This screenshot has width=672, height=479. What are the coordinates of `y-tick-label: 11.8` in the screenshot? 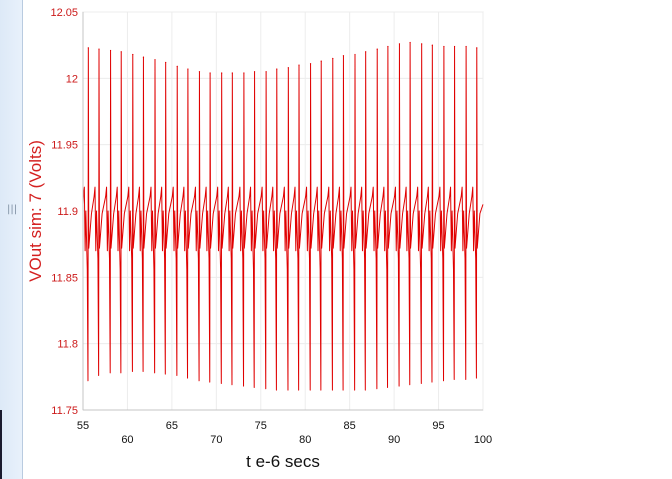 It's located at (67, 345).